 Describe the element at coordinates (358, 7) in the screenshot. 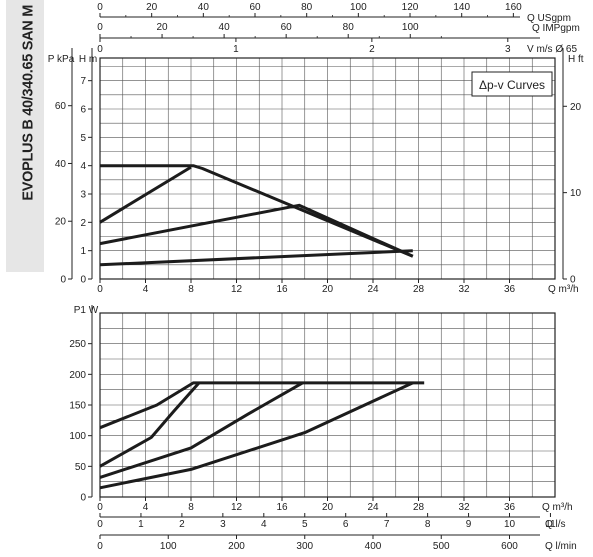

I see `usgpm-tick-label: 100` at that location.